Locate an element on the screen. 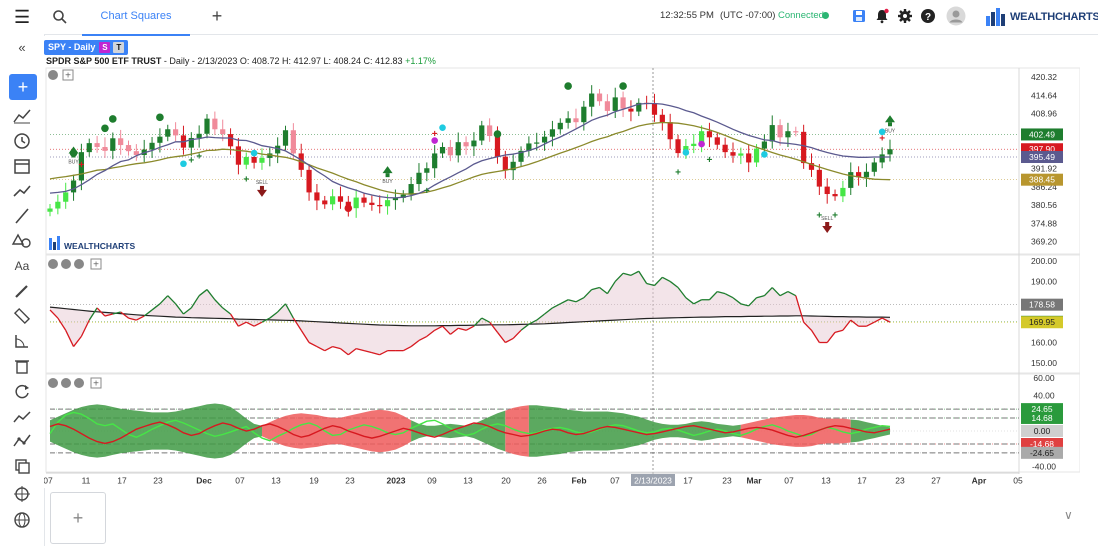 Image resolution: width=1098 pixels, height=546 pixels. price-tag-label: 395.49 is located at coordinates (1042, 157).